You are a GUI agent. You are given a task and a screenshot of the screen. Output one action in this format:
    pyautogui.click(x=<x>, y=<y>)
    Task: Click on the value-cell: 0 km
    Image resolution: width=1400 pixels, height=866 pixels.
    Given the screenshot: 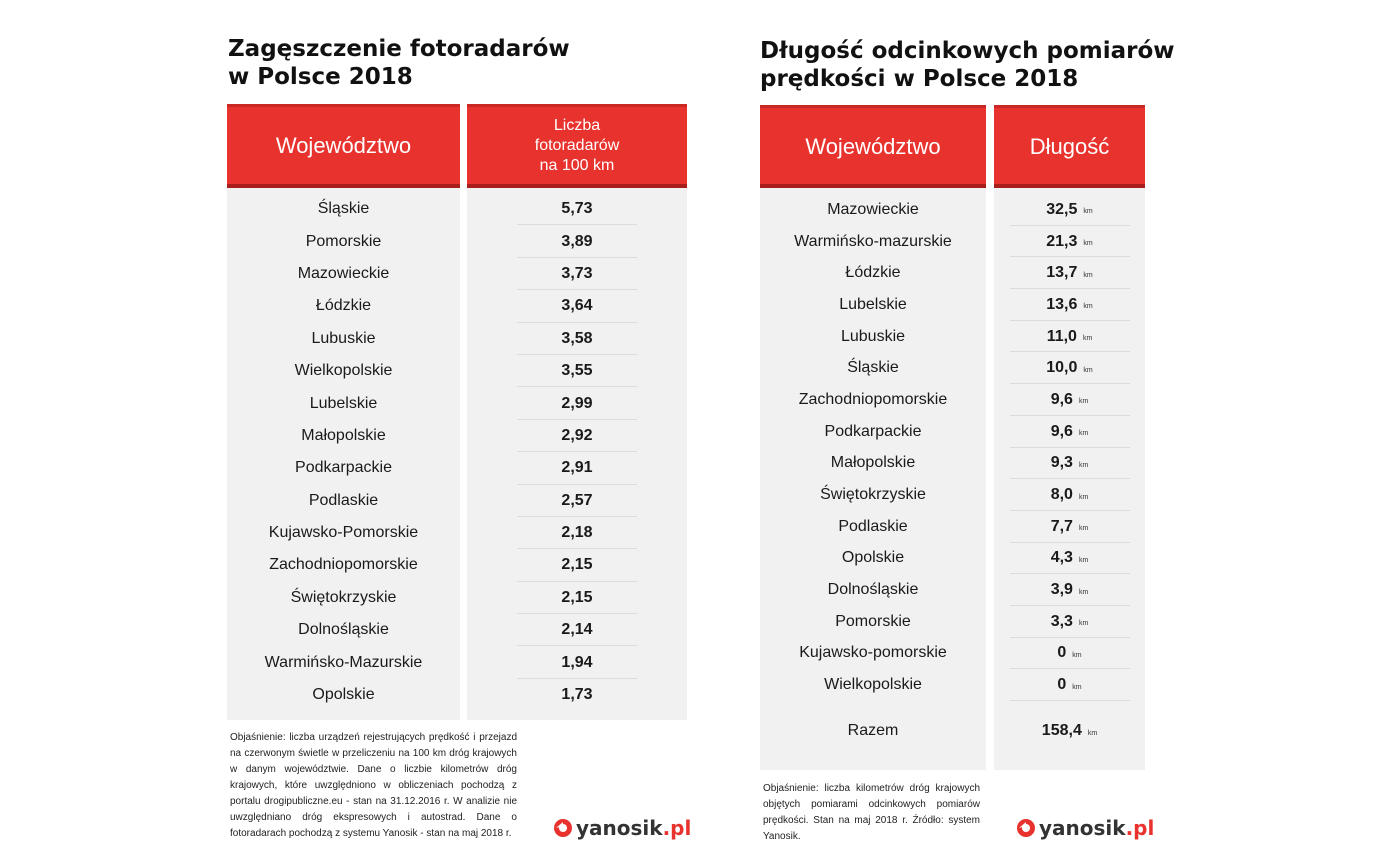 What is the action you would take?
    pyautogui.click(x=1069, y=654)
    